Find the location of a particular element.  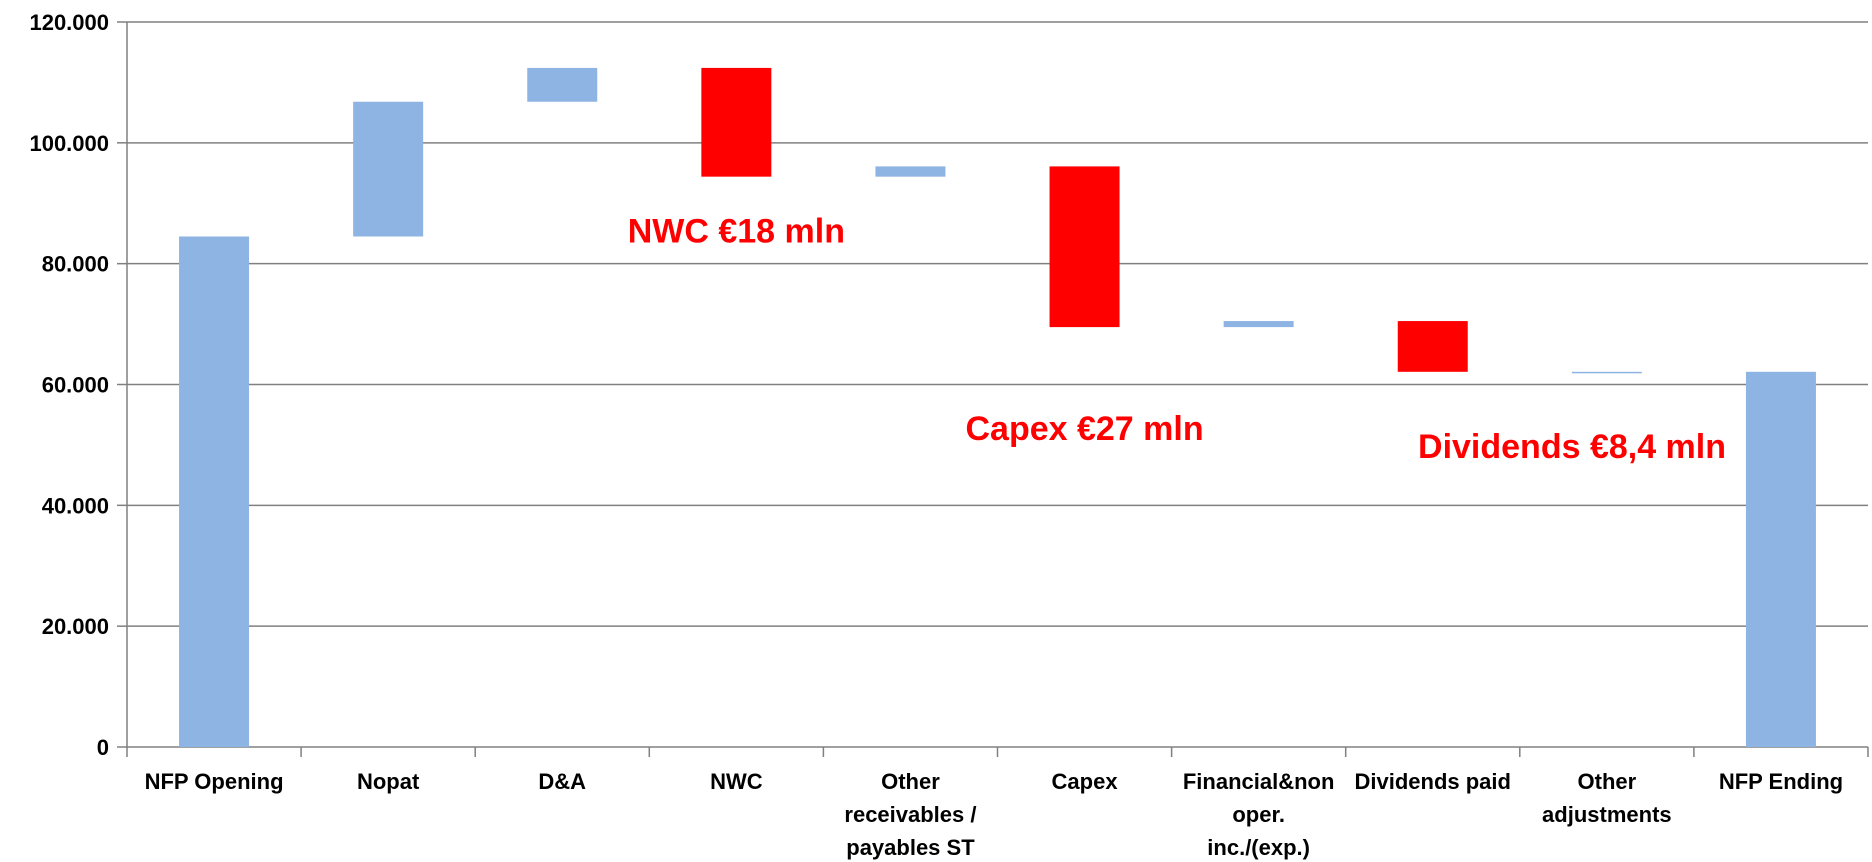

y-tick-label: 20.000 is located at coordinates (75, 626).